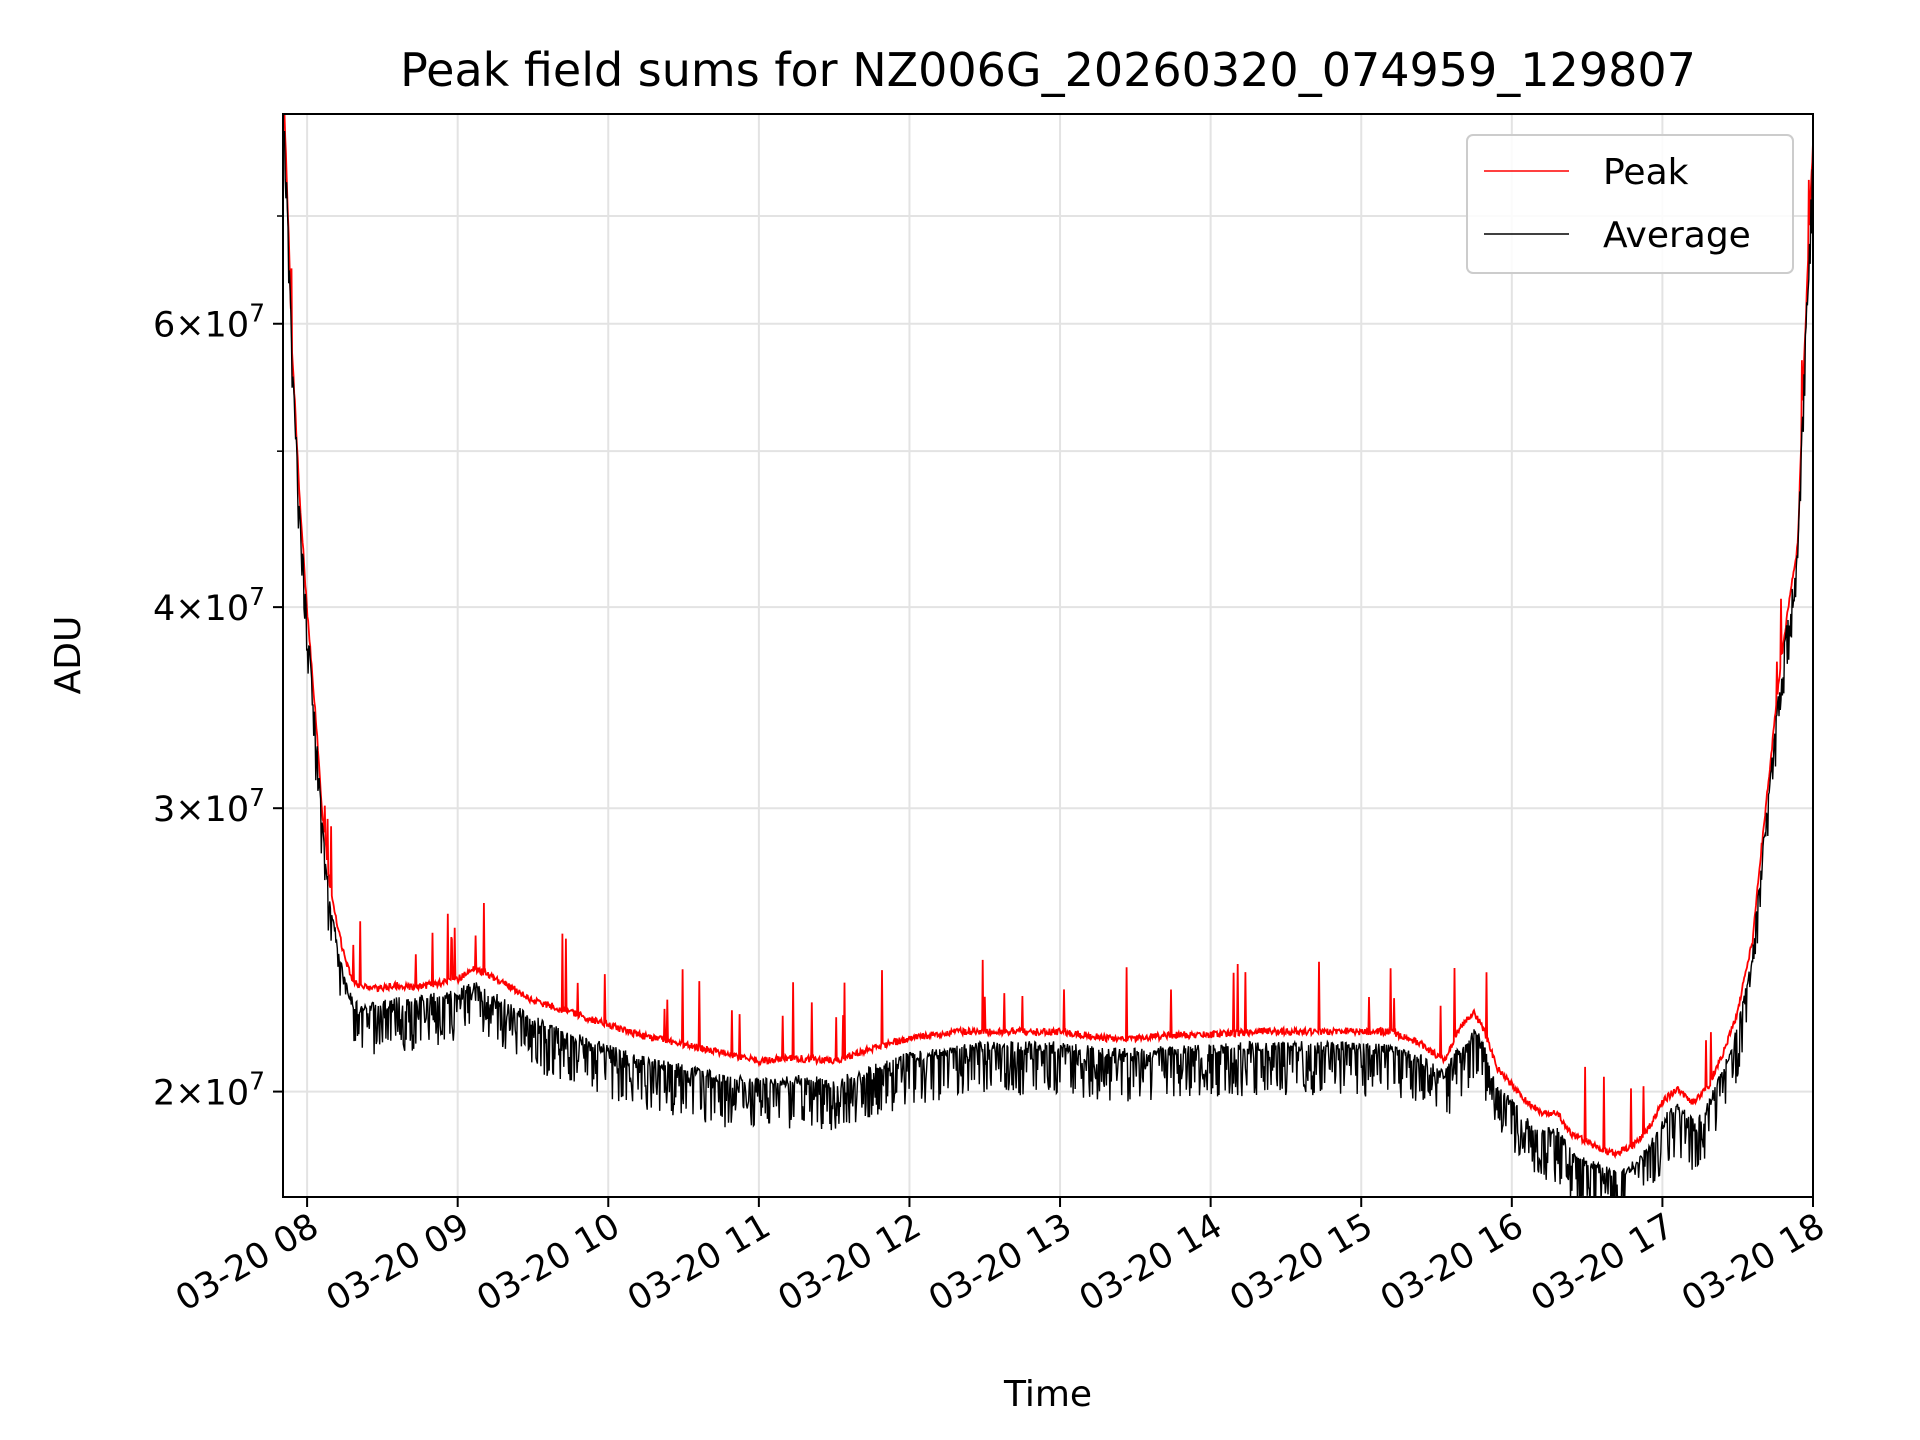 The width and height of the screenshot is (1920, 1440). Describe the element at coordinates (1047, 1394) in the screenshot. I see `x-axis-label: Time` at that location.